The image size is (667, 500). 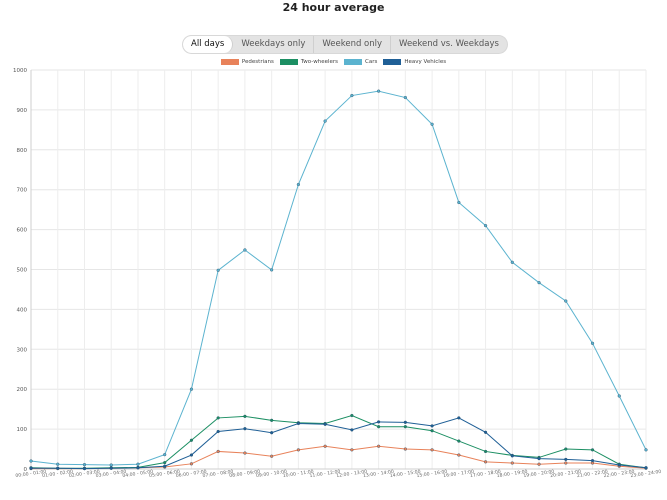 I want to click on legend-swatch-heavy-vehicles, so click(x=392, y=62).